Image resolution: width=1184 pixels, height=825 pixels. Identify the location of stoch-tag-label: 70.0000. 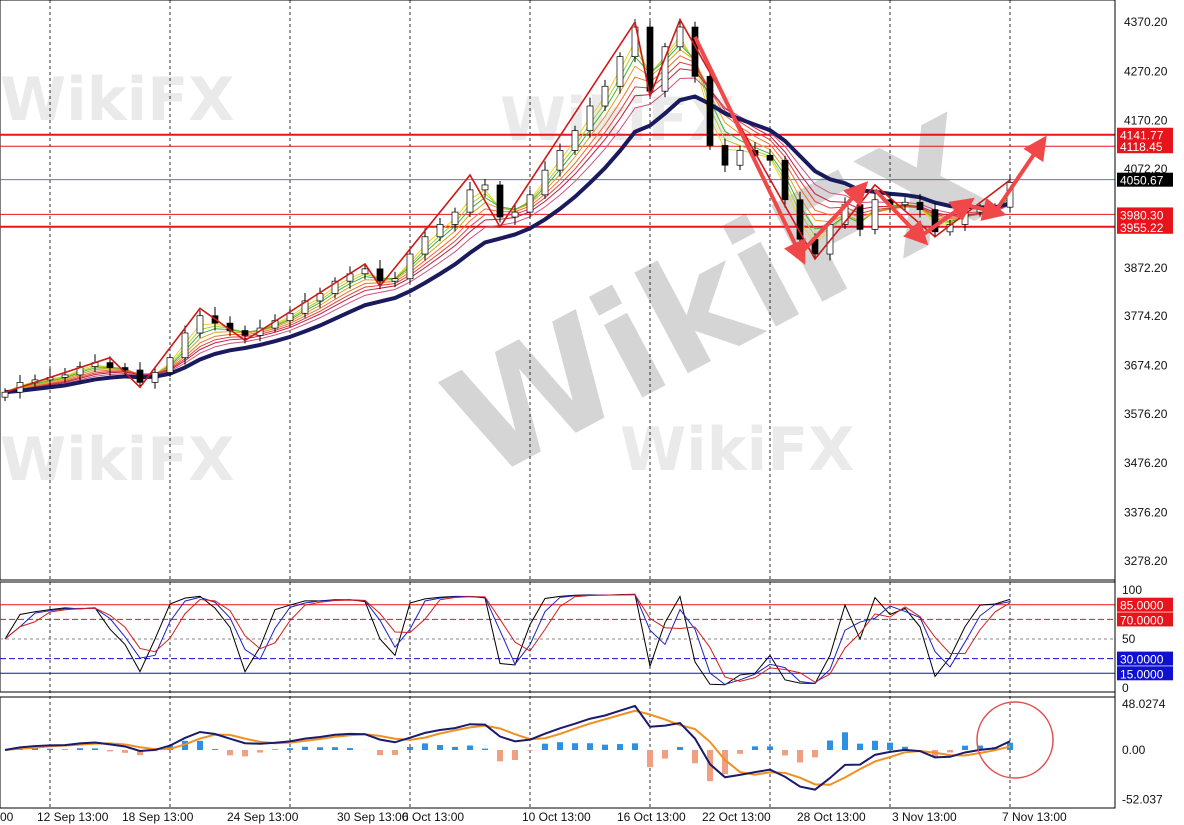
(1142, 620).